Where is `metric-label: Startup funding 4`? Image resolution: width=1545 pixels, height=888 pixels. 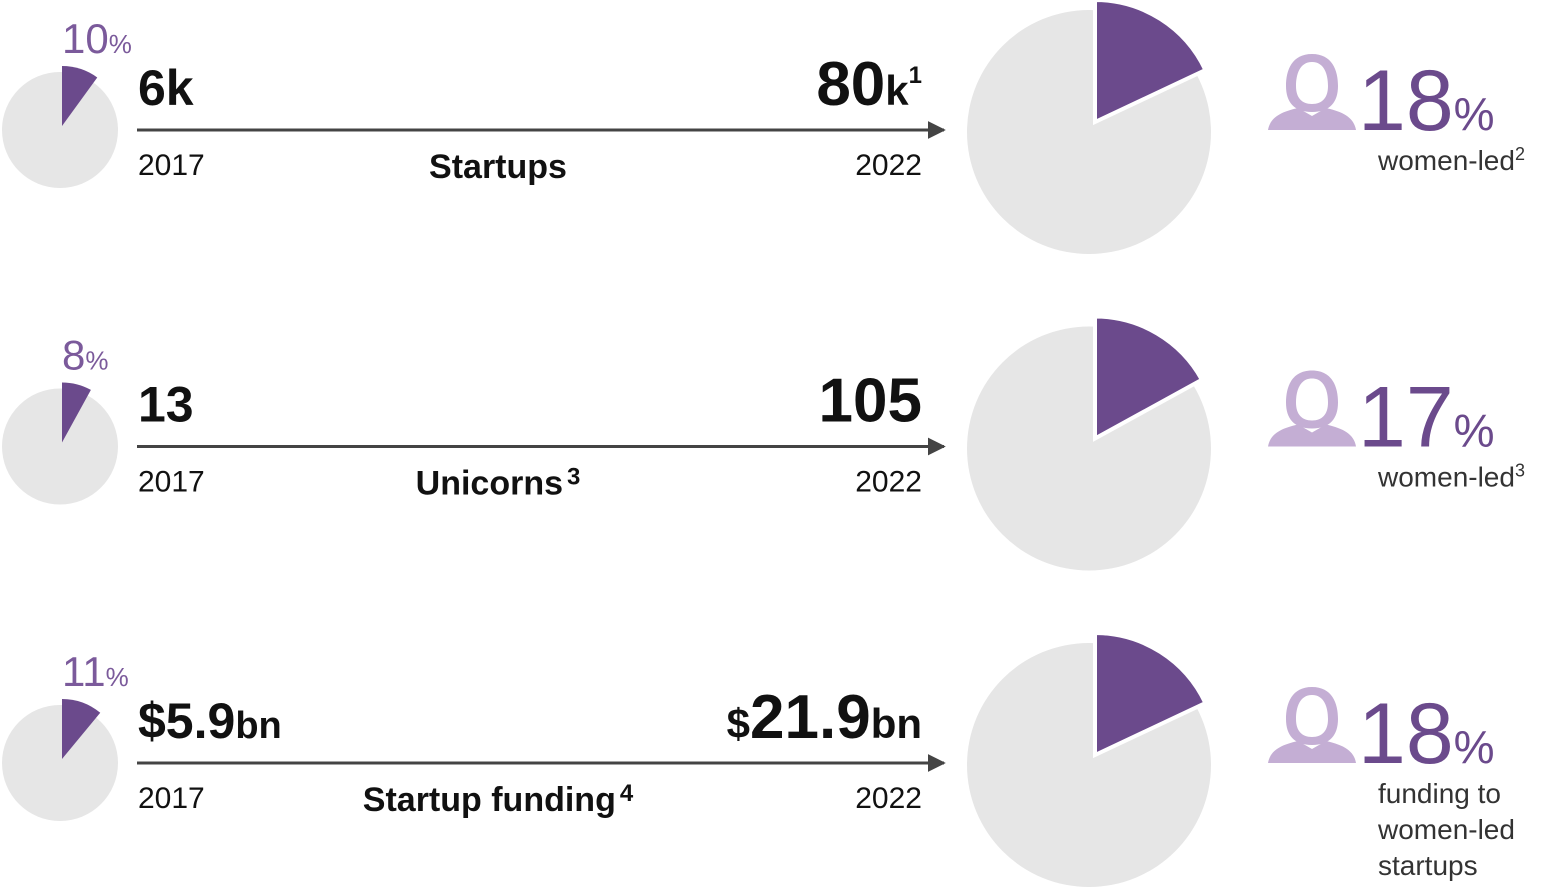 metric-label: Startup funding 4 is located at coordinates (498, 799).